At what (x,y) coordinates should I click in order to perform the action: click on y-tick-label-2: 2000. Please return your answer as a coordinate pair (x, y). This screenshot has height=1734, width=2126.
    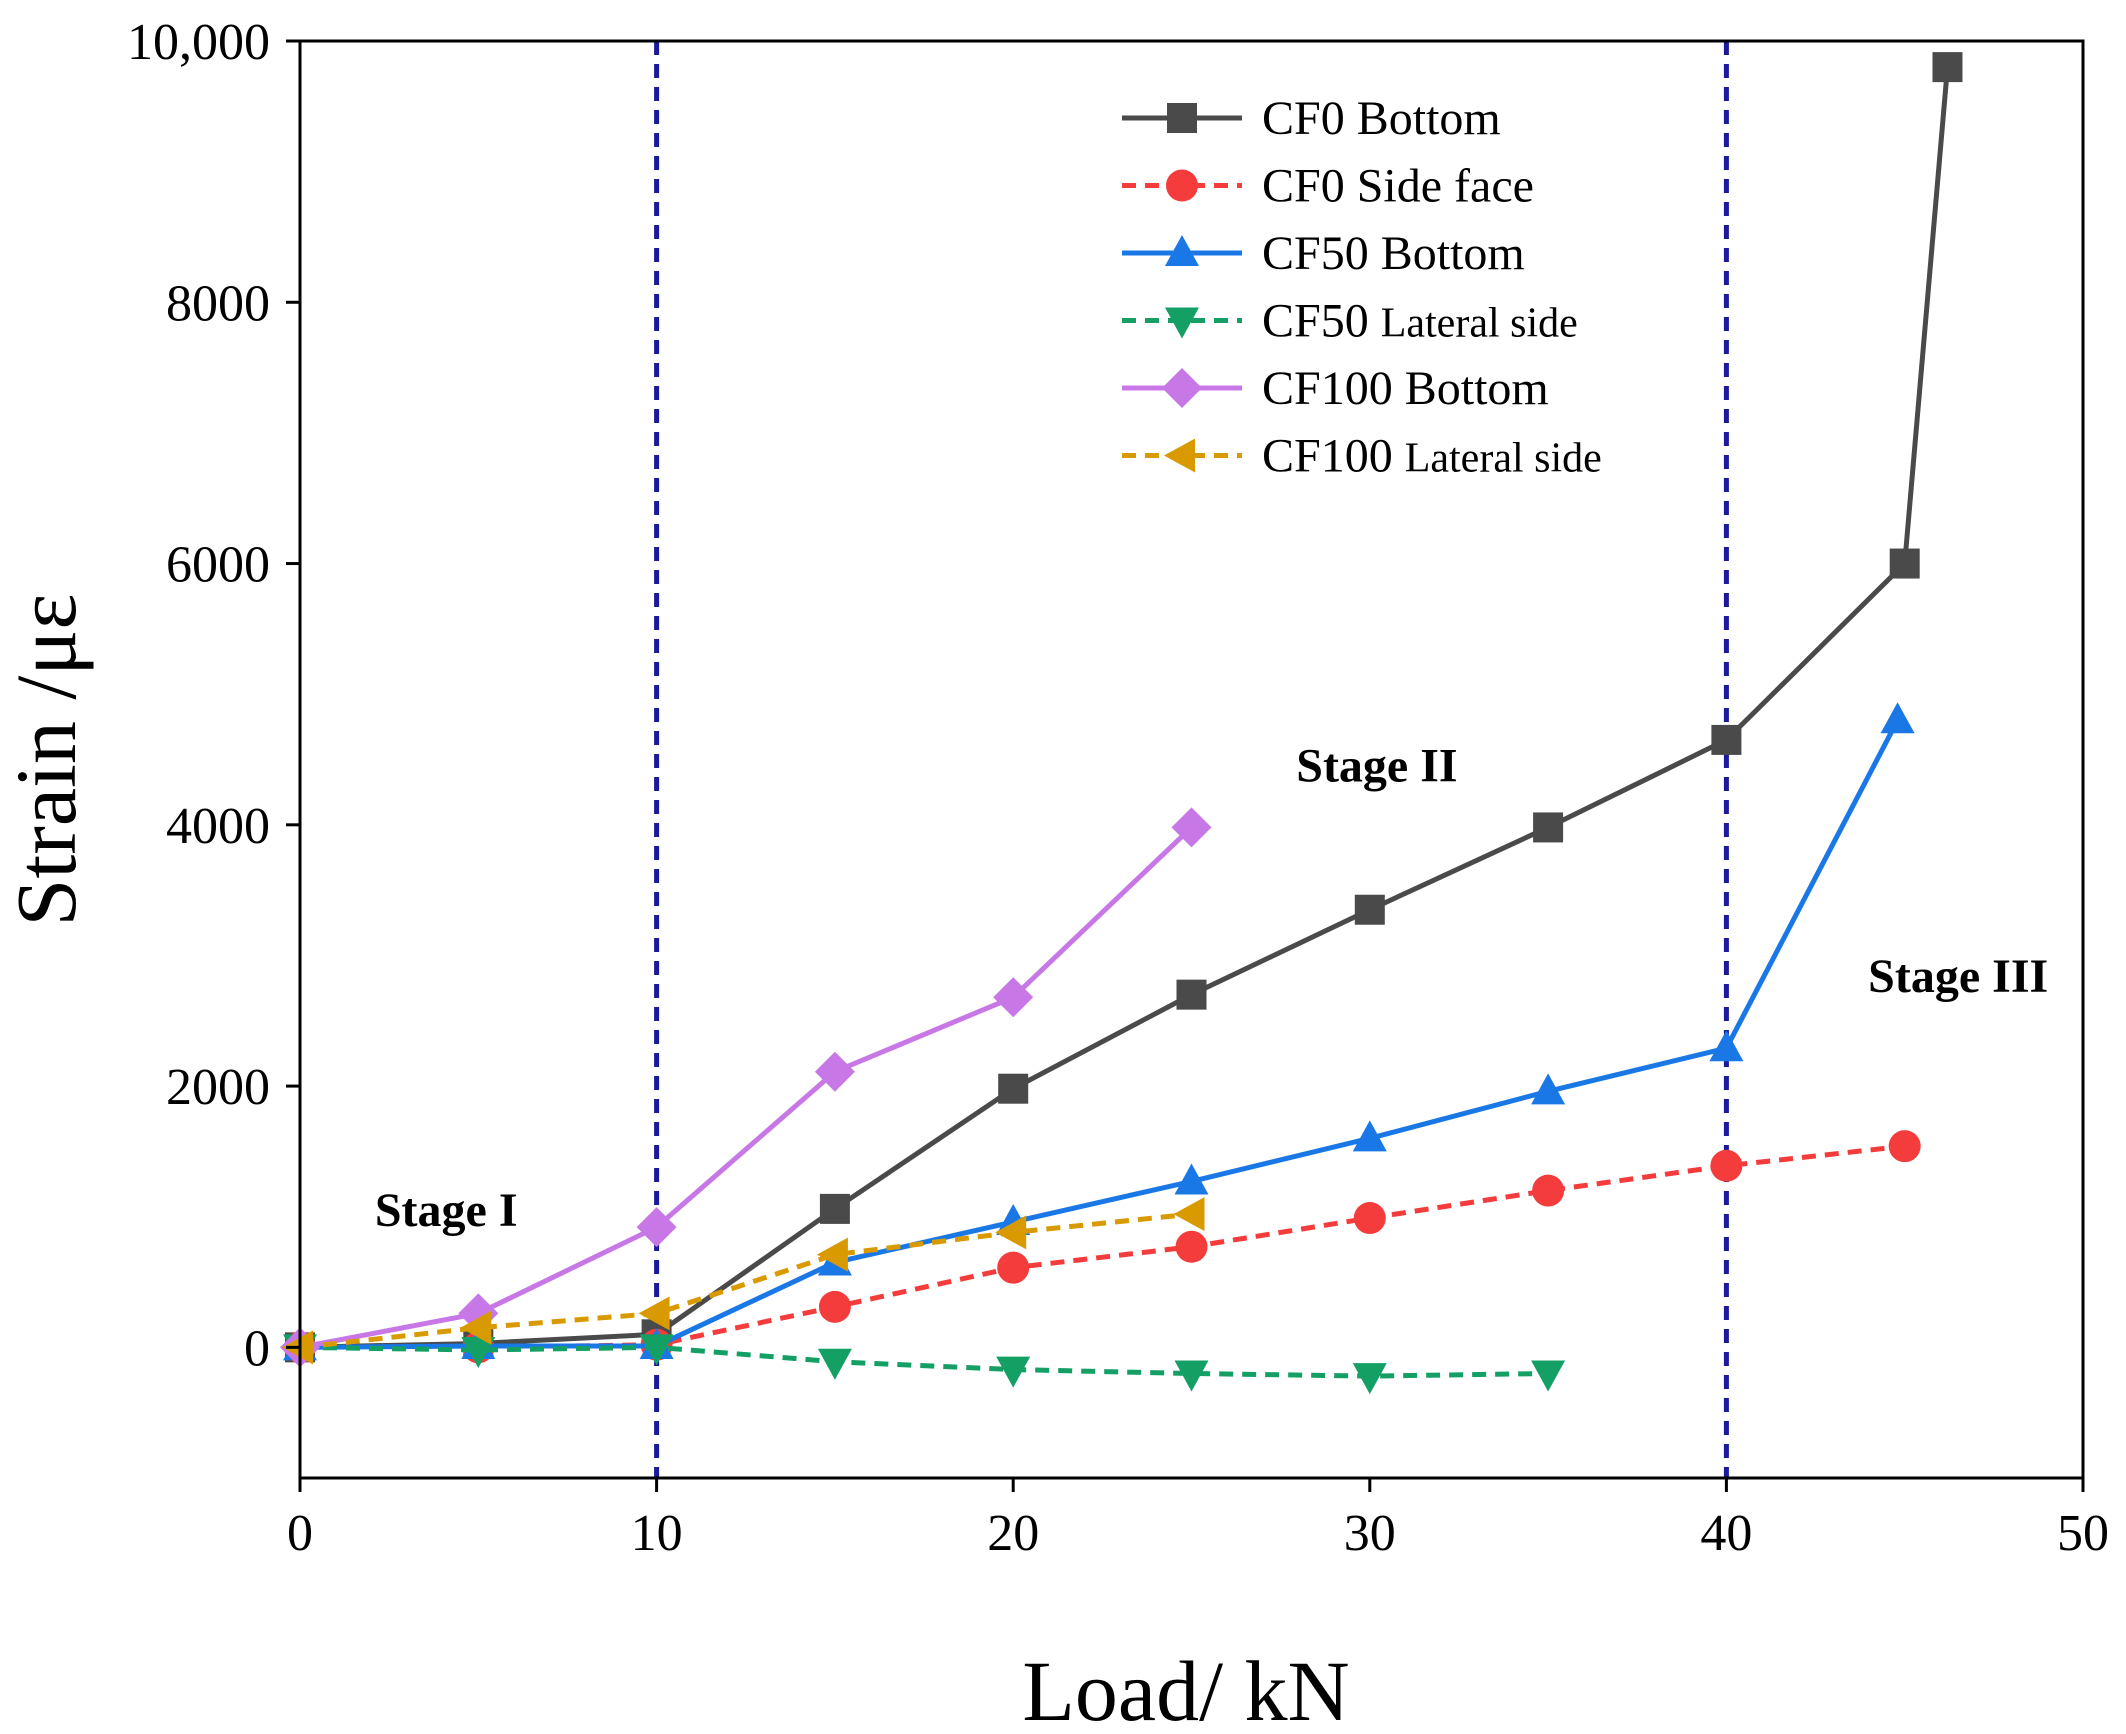
    Looking at the image, I should click on (218, 1087).